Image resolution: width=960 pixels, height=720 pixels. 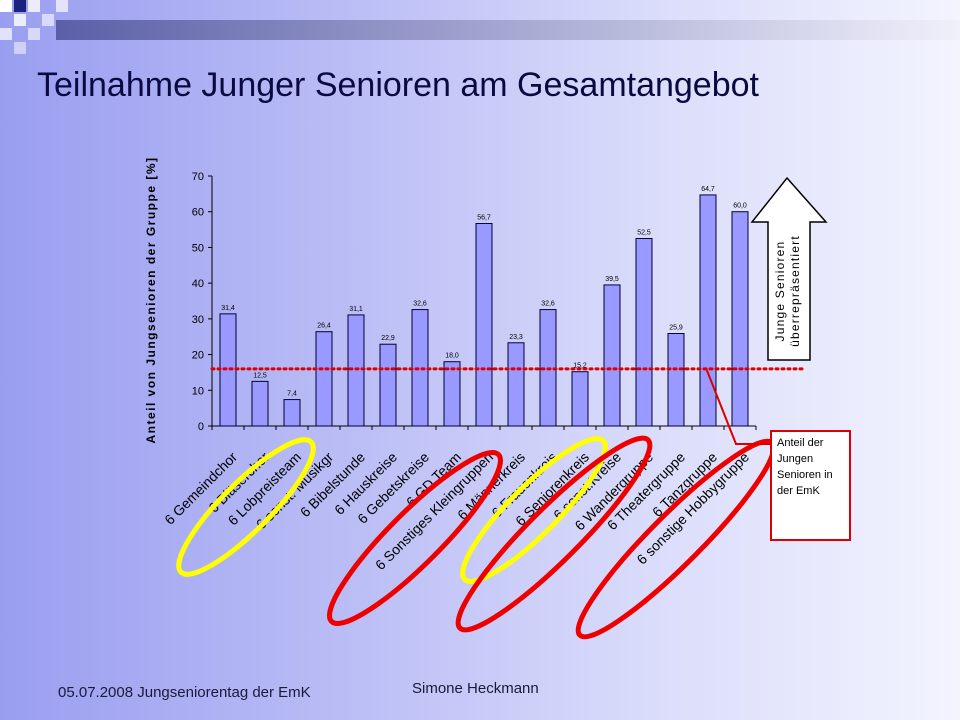 I want to click on bar-value-label: 15,2, so click(x=580, y=366).